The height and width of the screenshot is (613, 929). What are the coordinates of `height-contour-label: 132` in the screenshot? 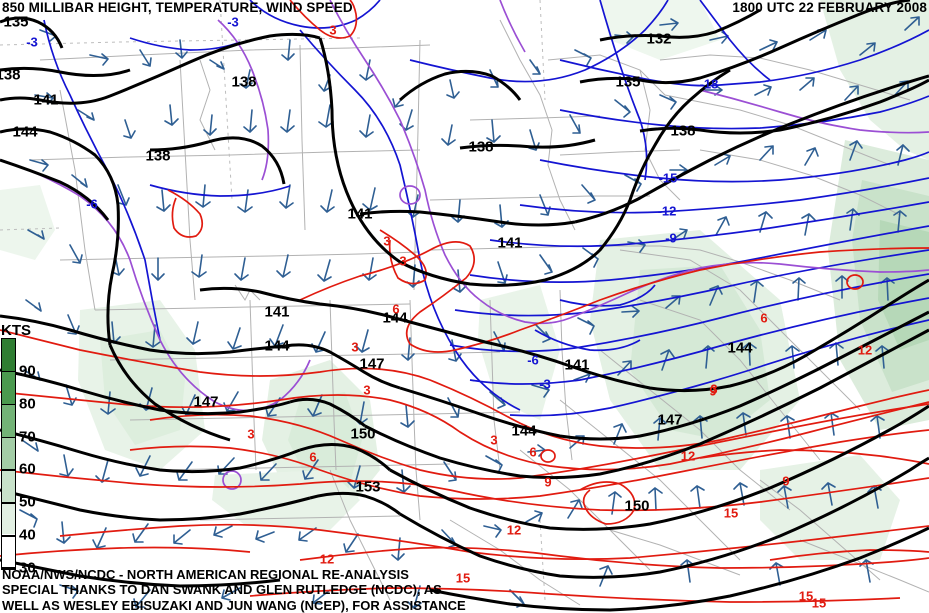 It's located at (659, 39).